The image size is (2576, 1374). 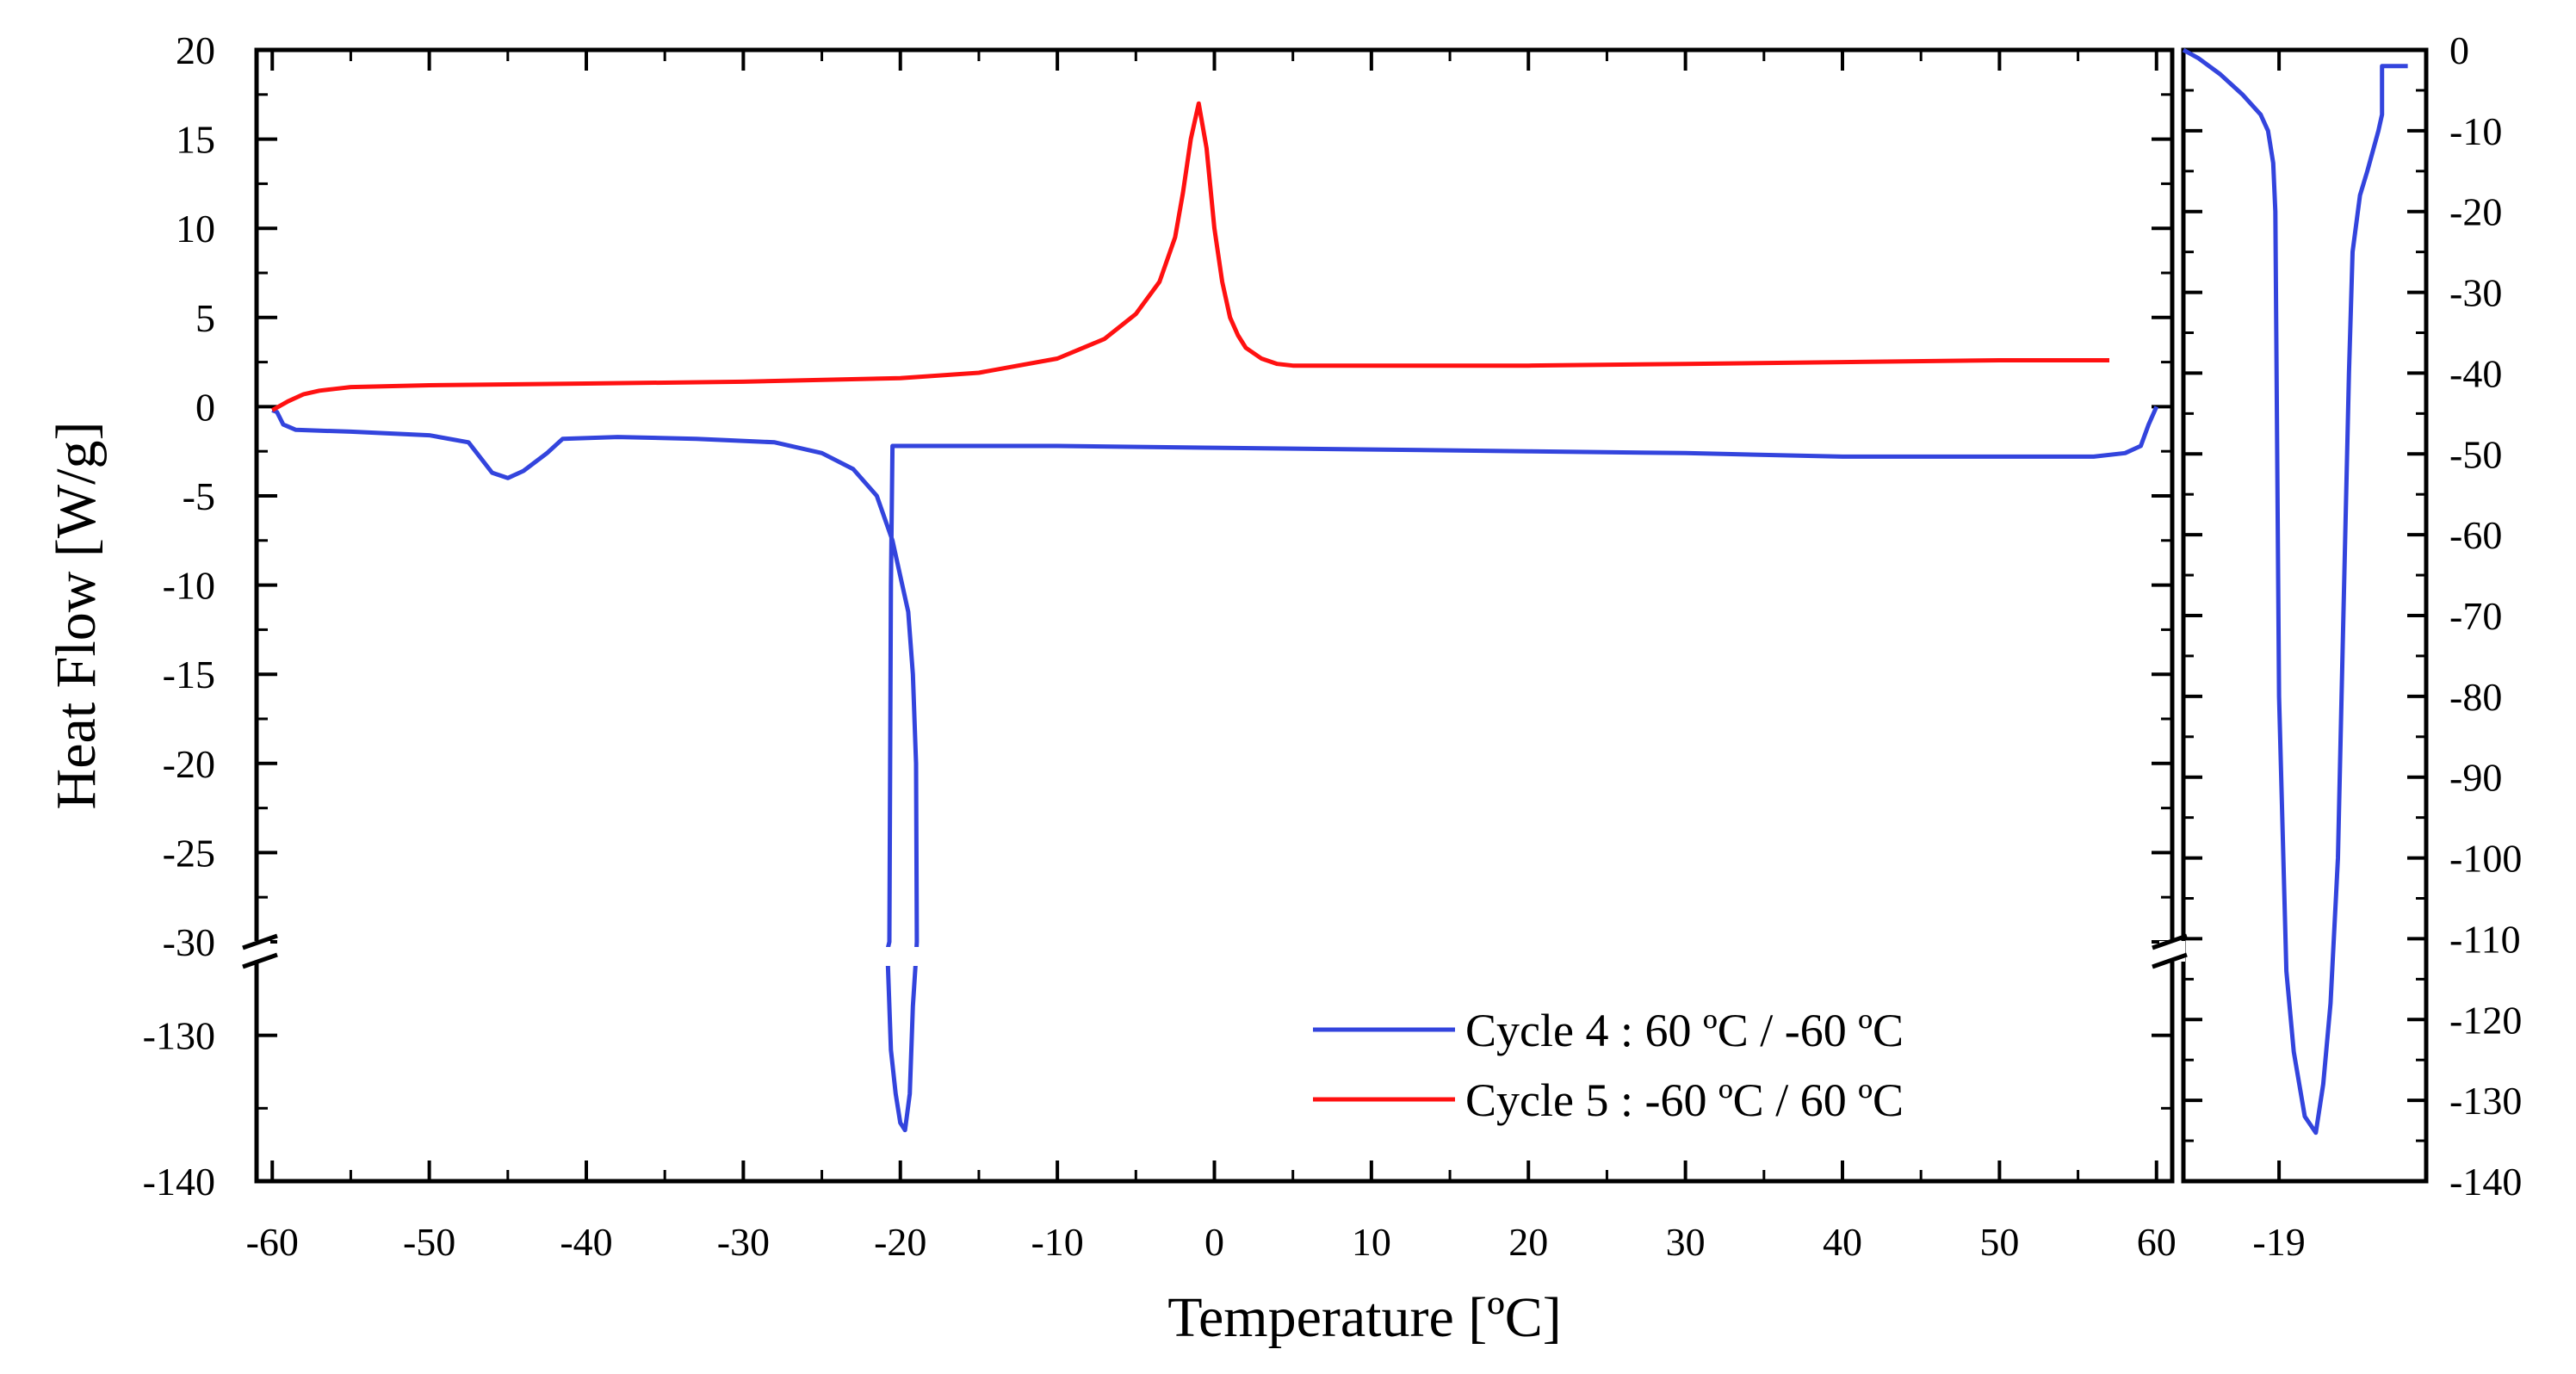 What do you see at coordinates (744, 1242) in the screenshot?
I see `x-tick-label: -30` at bounding box center [744, 1242].